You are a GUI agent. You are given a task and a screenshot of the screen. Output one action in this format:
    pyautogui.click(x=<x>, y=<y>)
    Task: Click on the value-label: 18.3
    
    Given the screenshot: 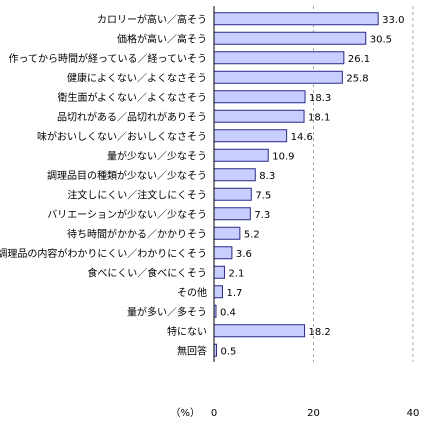 What is the action you would take?
    pyautogui.click(x=320, y=98)
    